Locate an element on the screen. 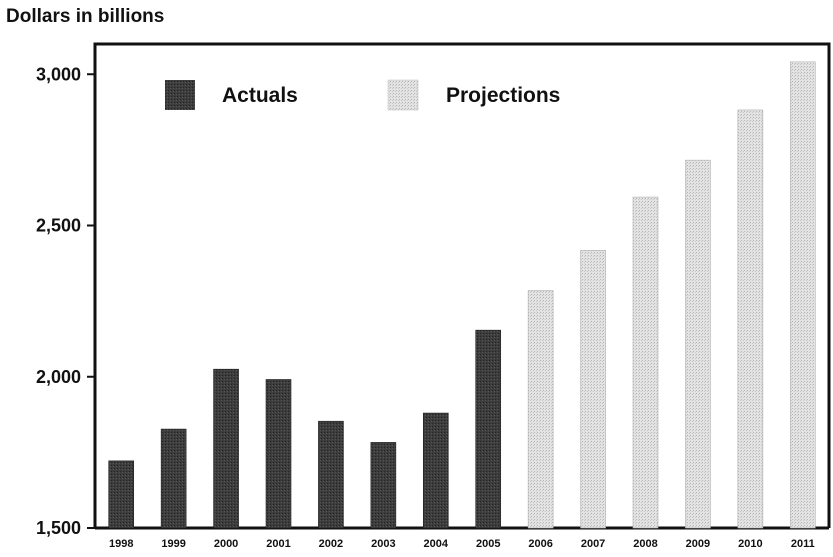 This screenshot has height=557, width=833. y-tick-label: 2,000 is located at coordinates (58, 377).